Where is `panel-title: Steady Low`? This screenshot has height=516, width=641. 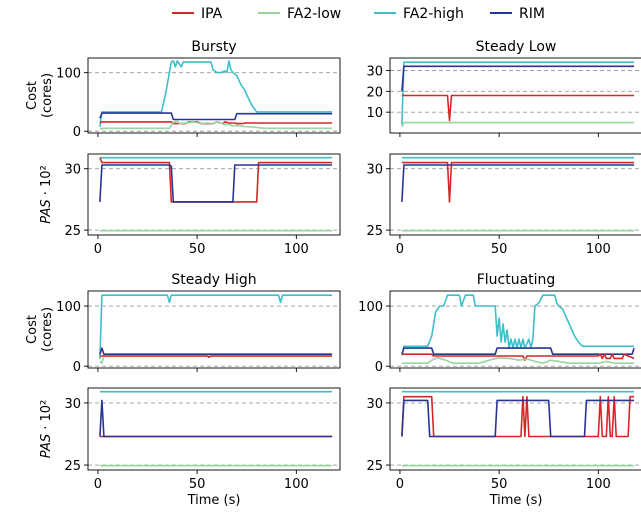
panel-title: Steady Low is located at coordinates (516, 47).